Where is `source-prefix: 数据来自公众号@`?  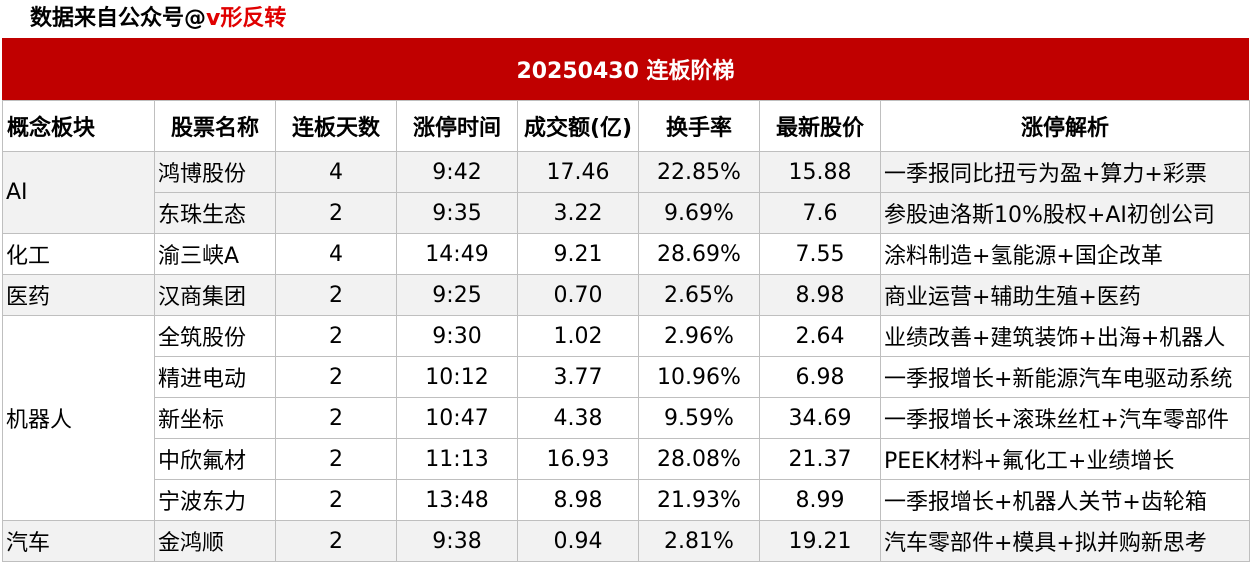
source-prefix: 数据来自公众号@ is located at coordinates (118, 18).